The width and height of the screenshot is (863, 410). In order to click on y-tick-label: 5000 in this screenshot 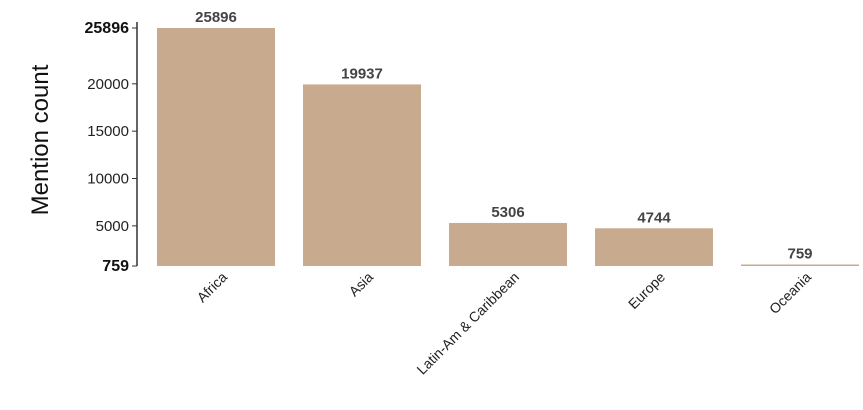, I will do `click(112, 226)`.